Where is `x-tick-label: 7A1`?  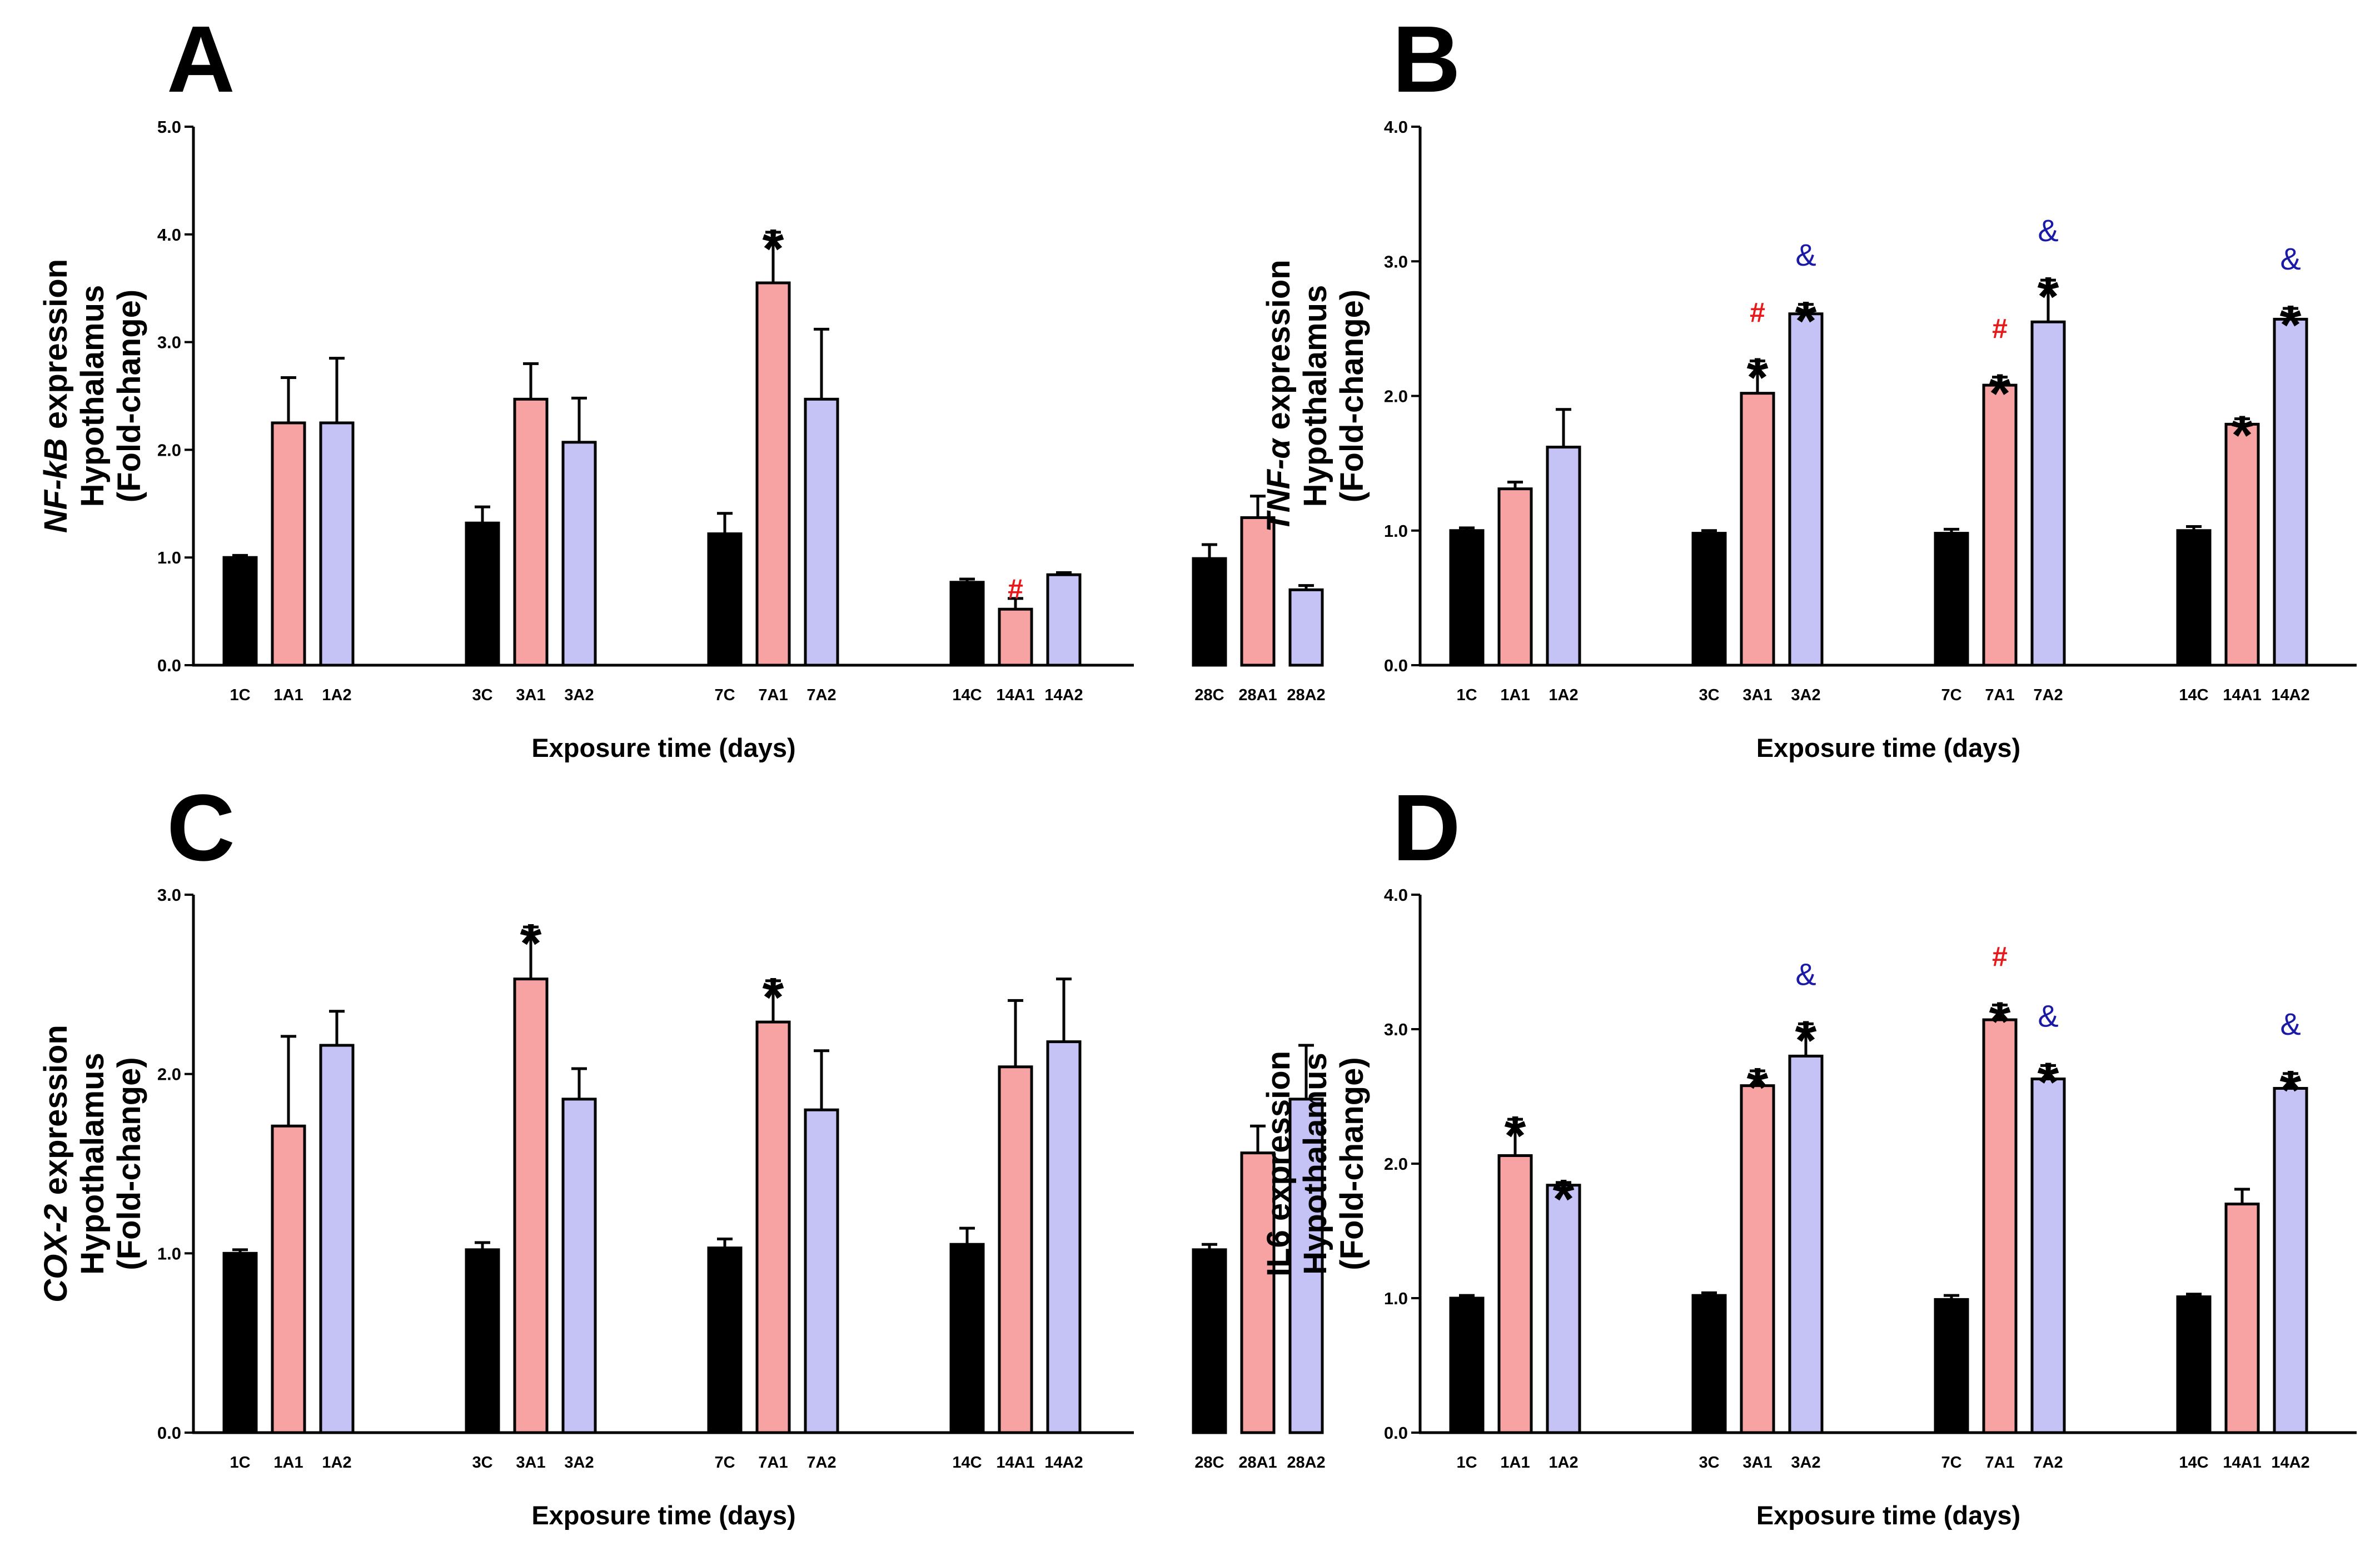
x-tick-label: 7A1 is located at coordinates (1999, 695).